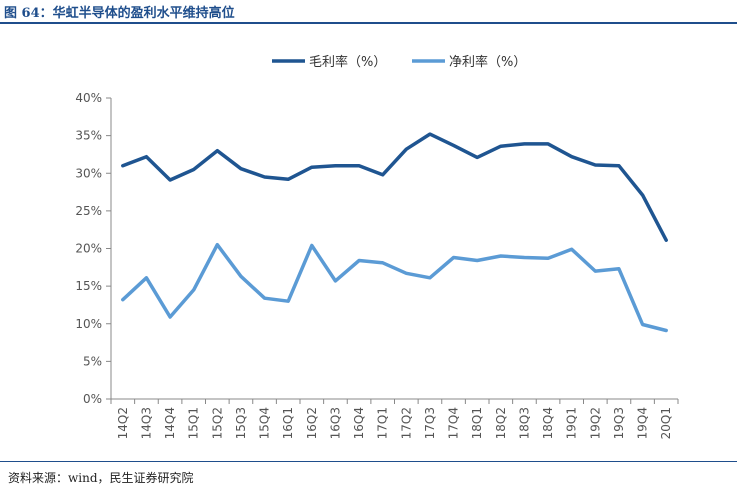 Image resolution: width=737 pixels, height=494 pixels. Describe the element at coordinates (406, 423) in the screenshot. I see `x-tick-label: 17Q2` at that location.